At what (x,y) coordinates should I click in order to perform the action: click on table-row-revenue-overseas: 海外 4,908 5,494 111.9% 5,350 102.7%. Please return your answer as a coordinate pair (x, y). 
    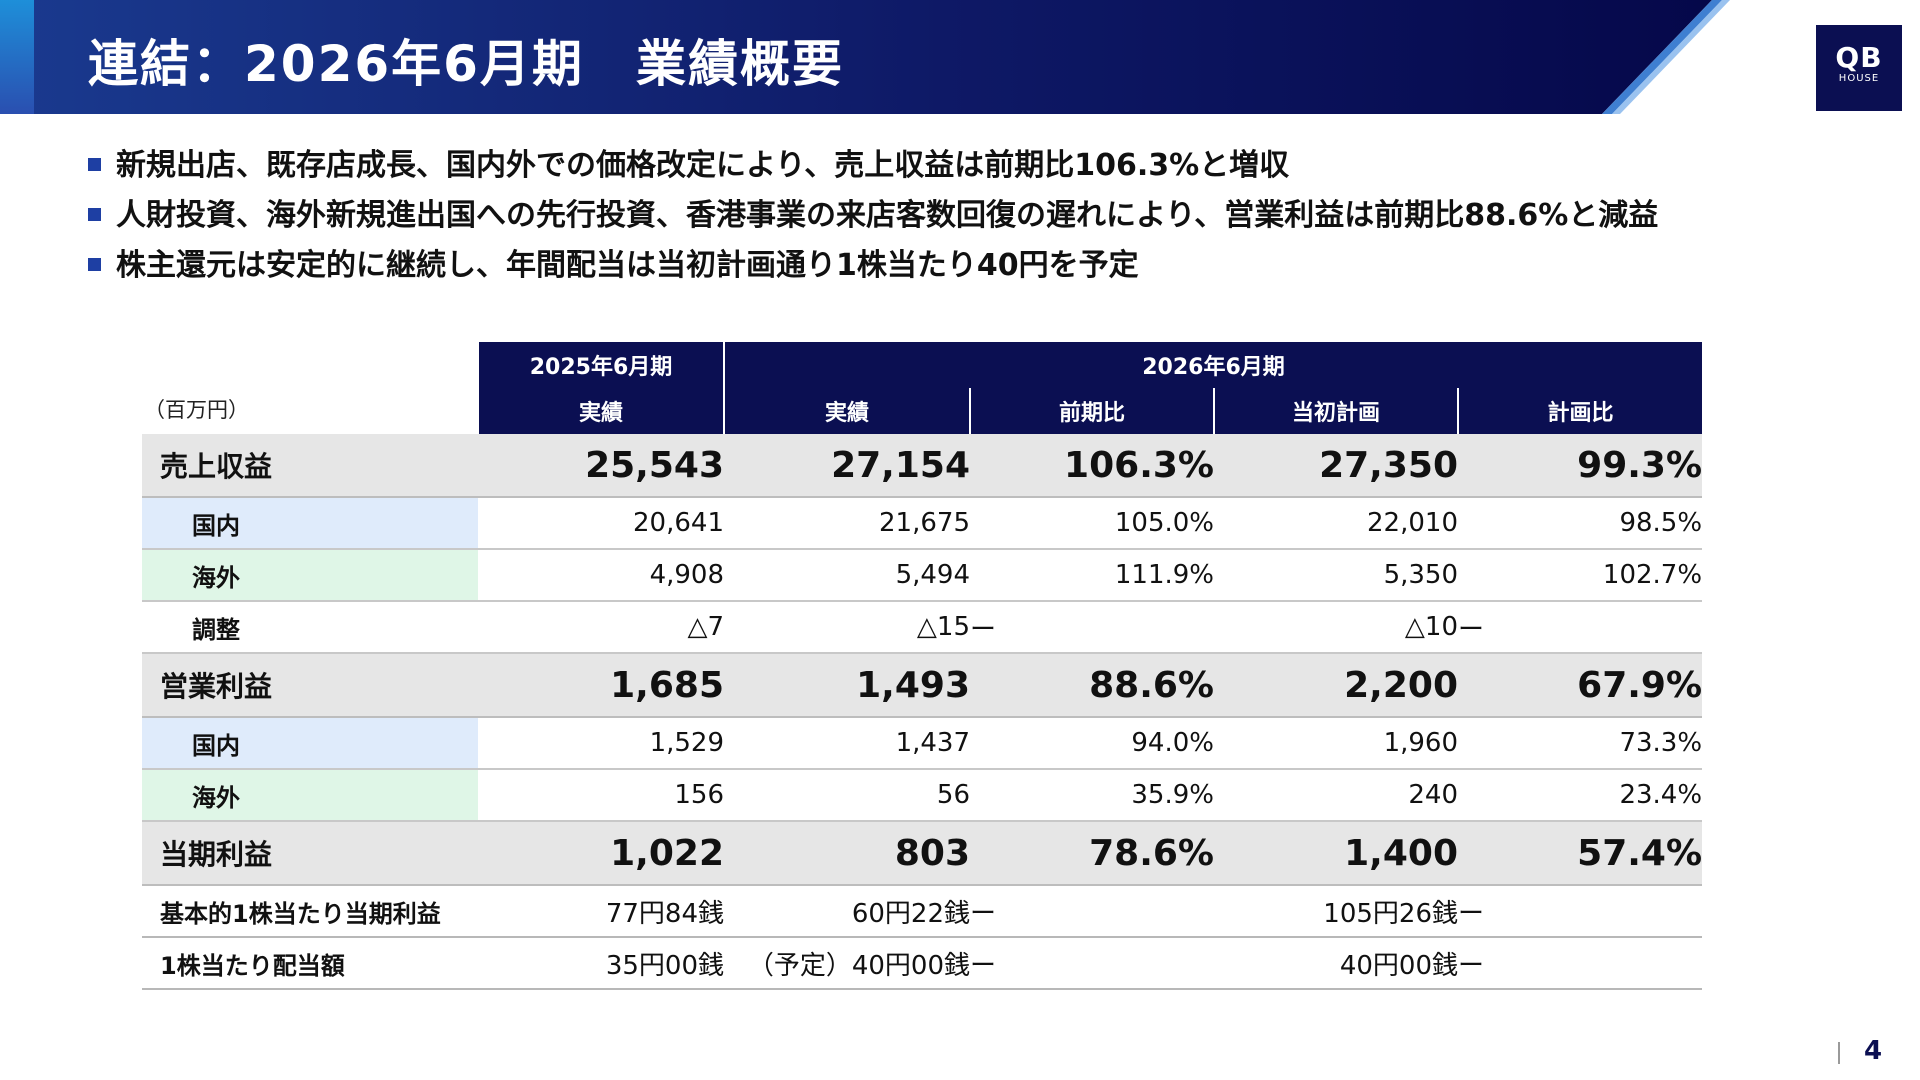
    Looking at the image, I should click on (922, 575).